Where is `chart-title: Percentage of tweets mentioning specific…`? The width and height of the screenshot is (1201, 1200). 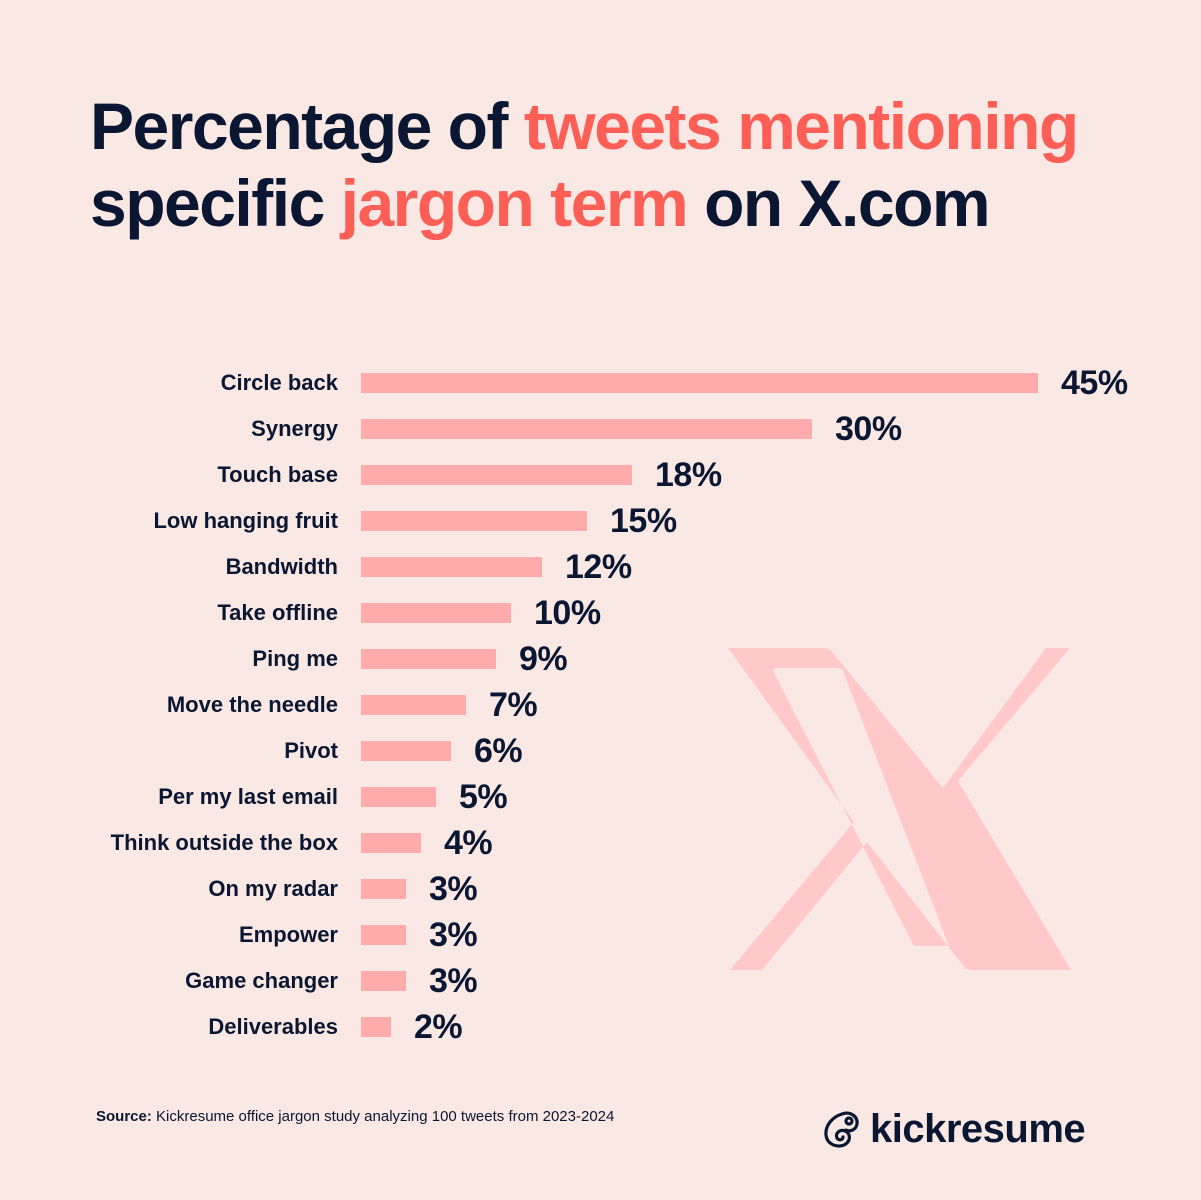 chart-title: Percentage of tweets mentioning specific… is located at coordinates (590, 165).